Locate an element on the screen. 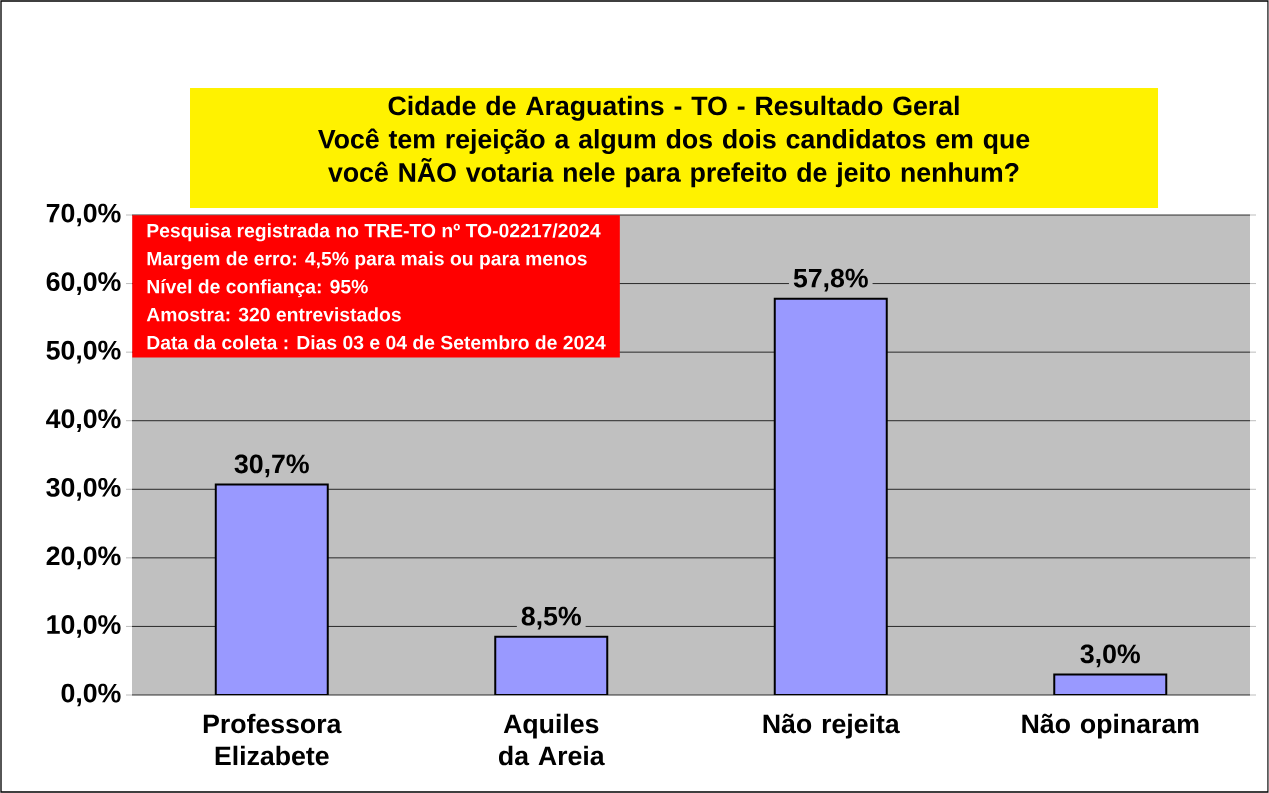 The width and height of the screenshot is (1269, 793). y-tick-label: 30,0% is located at coordinates (83, 489).